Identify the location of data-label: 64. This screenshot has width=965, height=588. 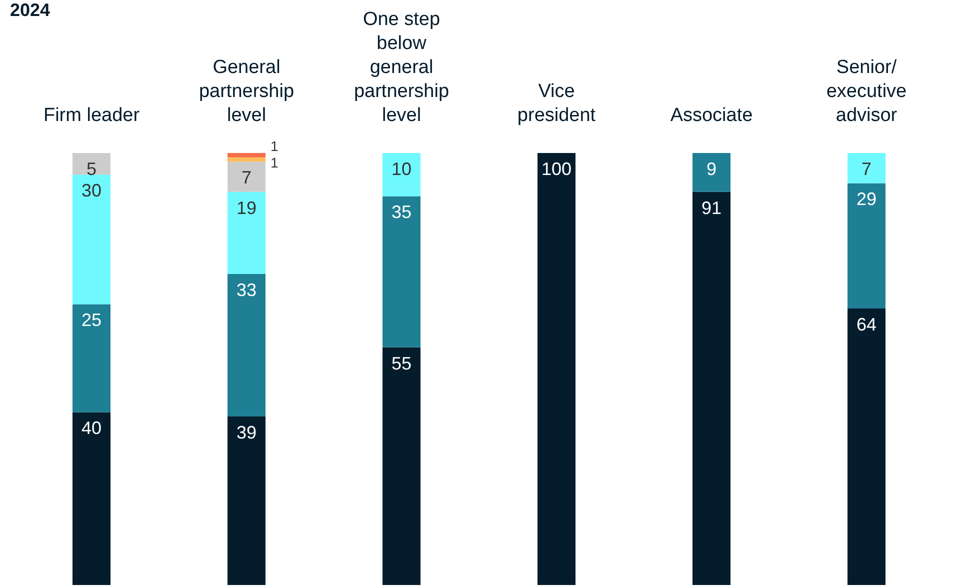
(866, 324).